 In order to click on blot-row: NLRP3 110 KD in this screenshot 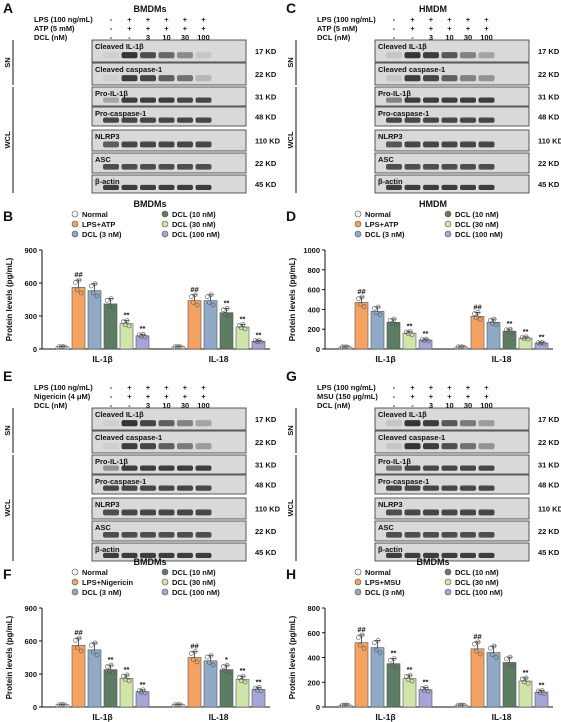, I will do `click(467, 140)`.